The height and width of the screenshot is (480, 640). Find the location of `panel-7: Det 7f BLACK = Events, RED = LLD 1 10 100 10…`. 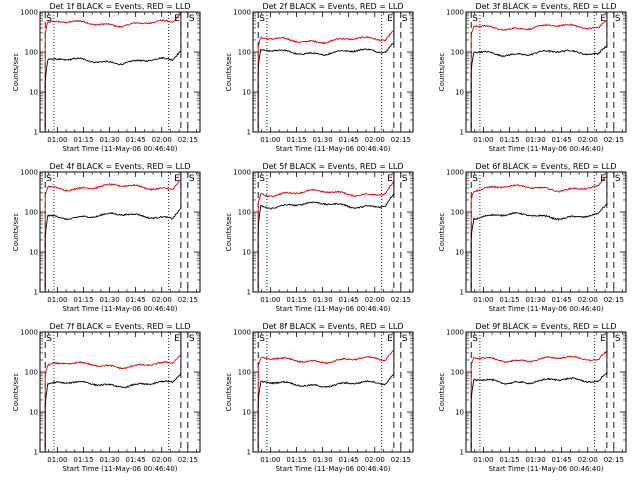

panel-7: Det 7f BLACK = Events, RED = LLD 1 10 100 10… is located at coordinates (106, 397).